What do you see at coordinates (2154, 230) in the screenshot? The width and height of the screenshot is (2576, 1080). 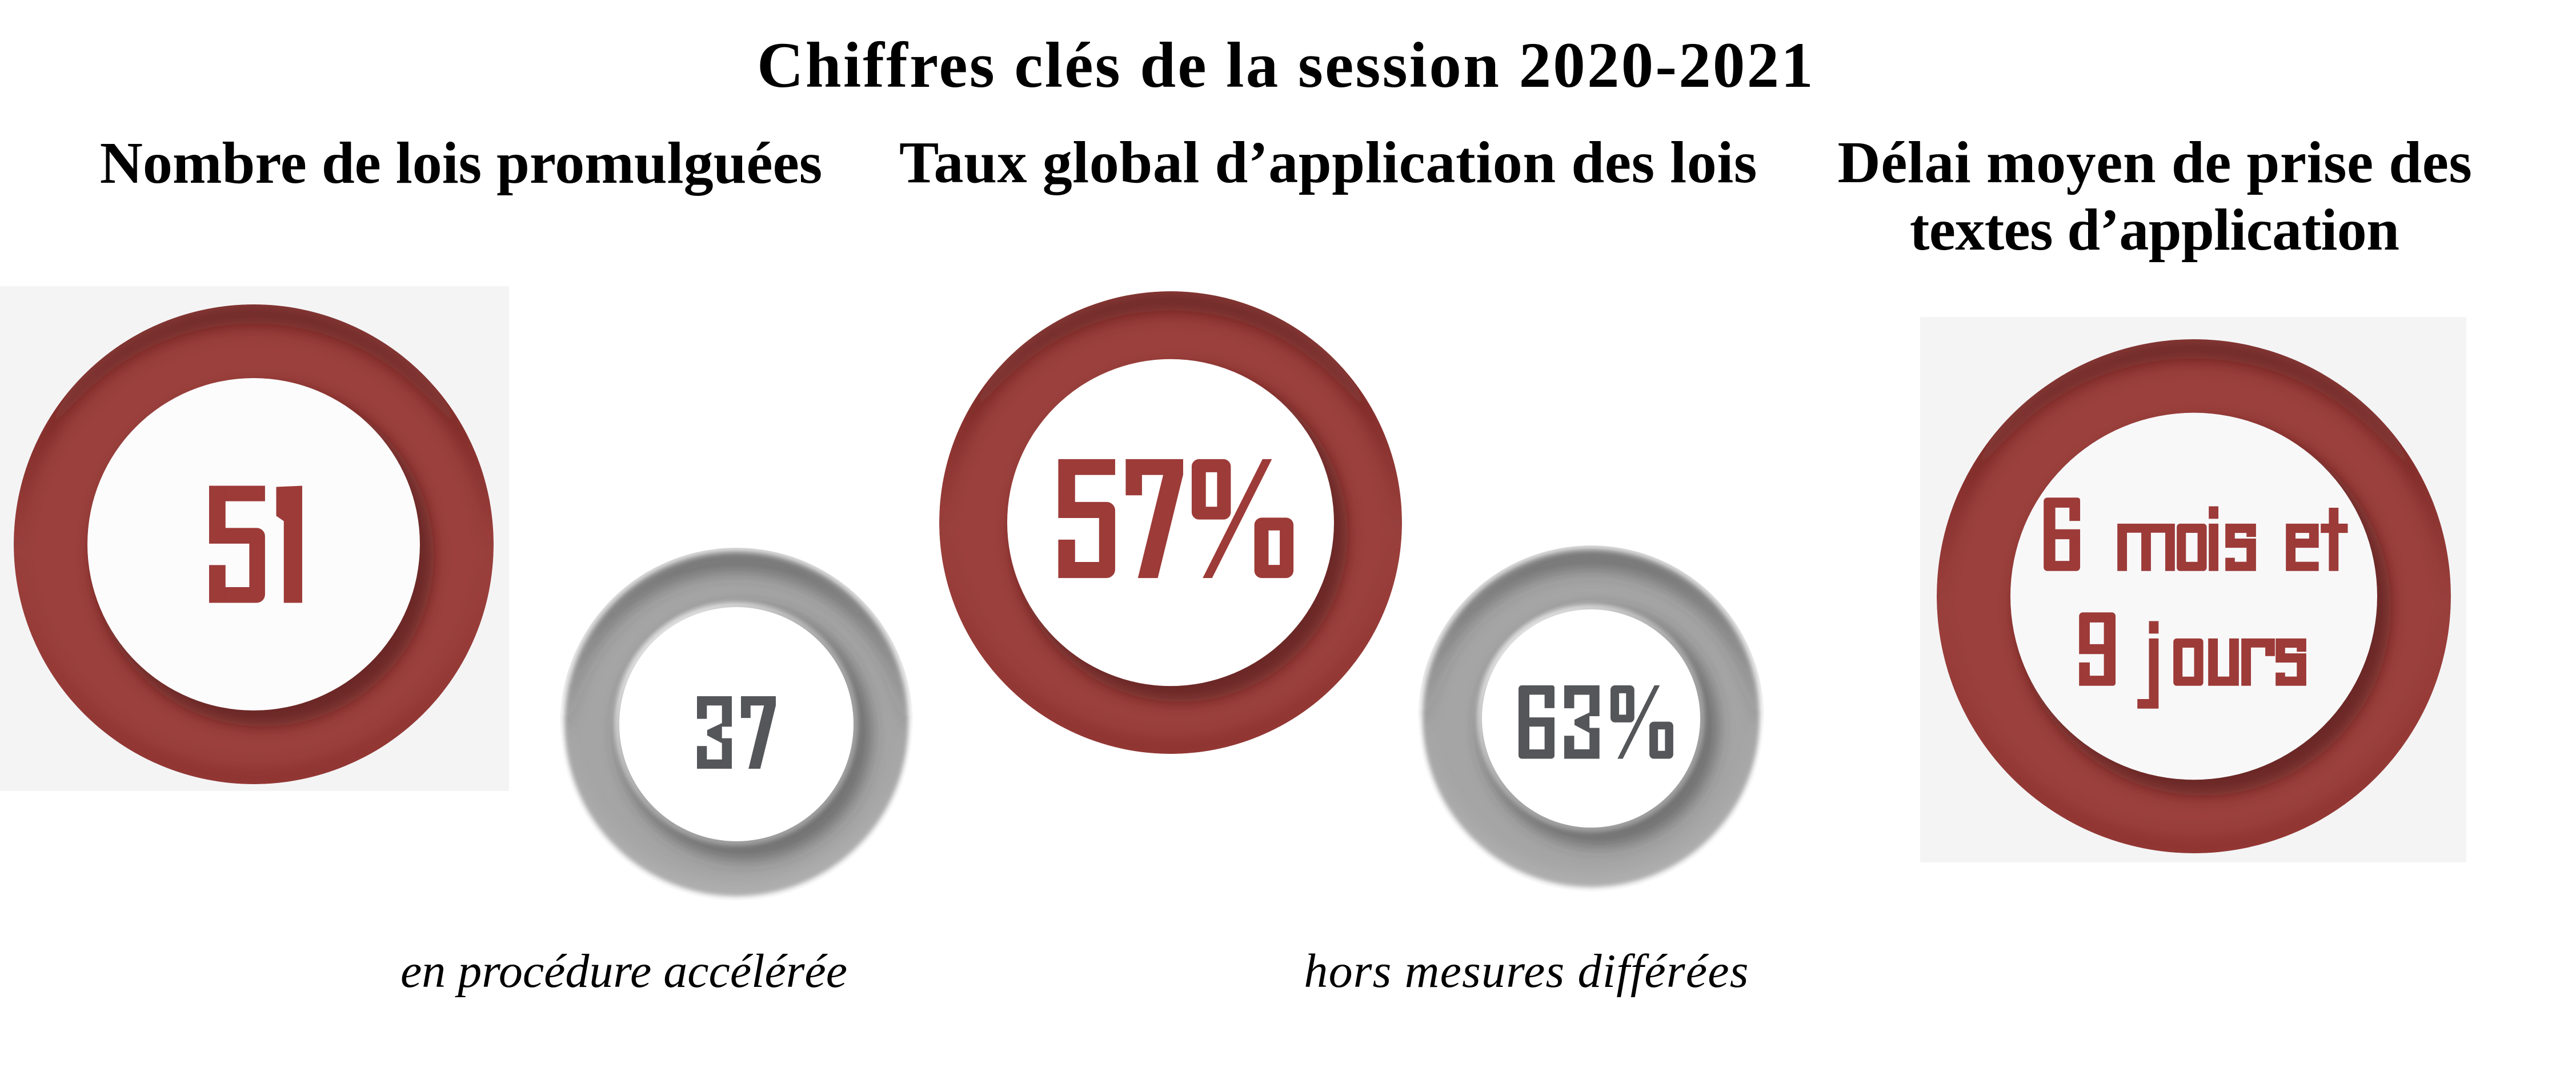 I see `svg-text: textes d’application` at bounding box center [2154, 230].